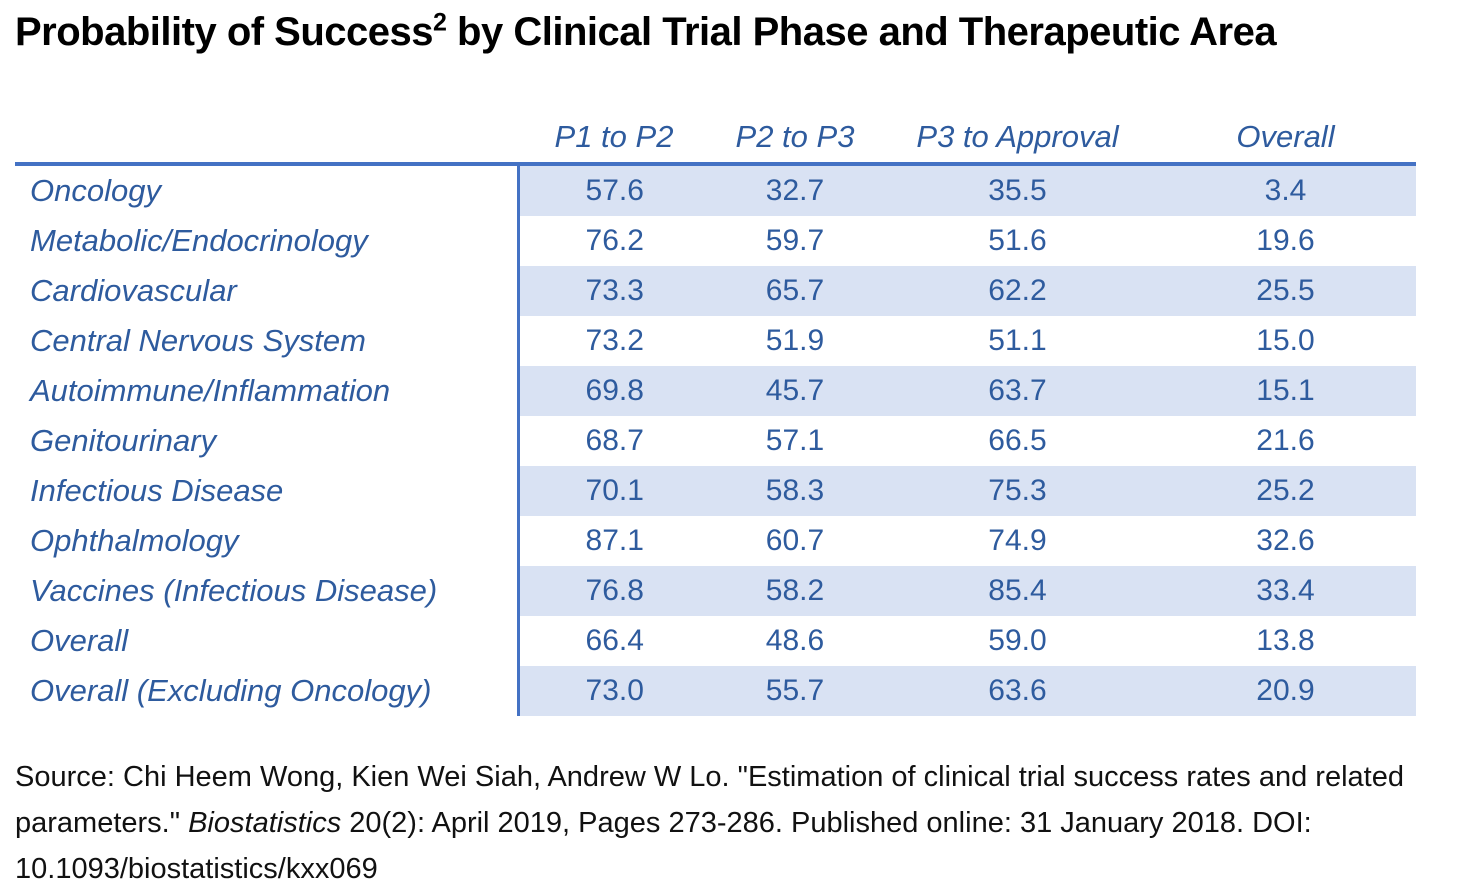 The width and height of the screenshot is (1461, 890). Describe the element at coordinates (795, 391) in the screenshot. I see `value-cell: 45.7` at that location.